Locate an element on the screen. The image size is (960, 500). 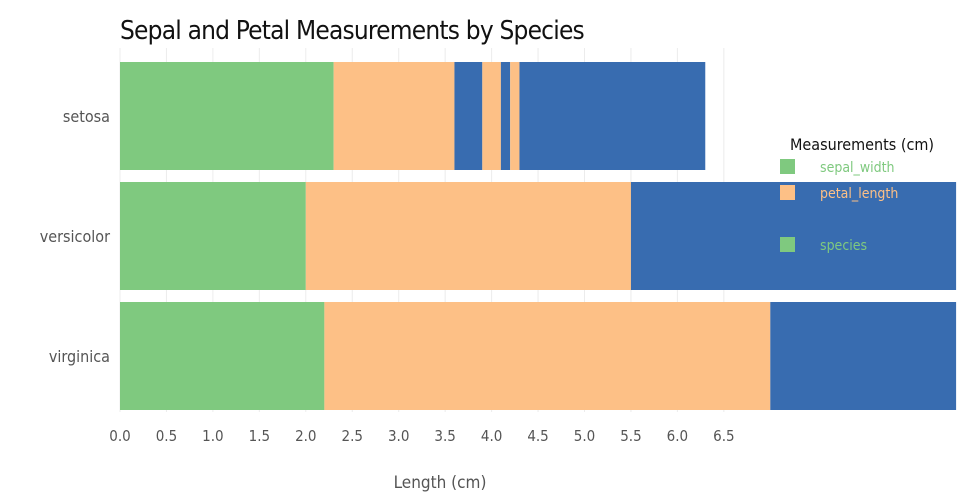
category-label-virginica: virginica is located at coordinates (79, 356).